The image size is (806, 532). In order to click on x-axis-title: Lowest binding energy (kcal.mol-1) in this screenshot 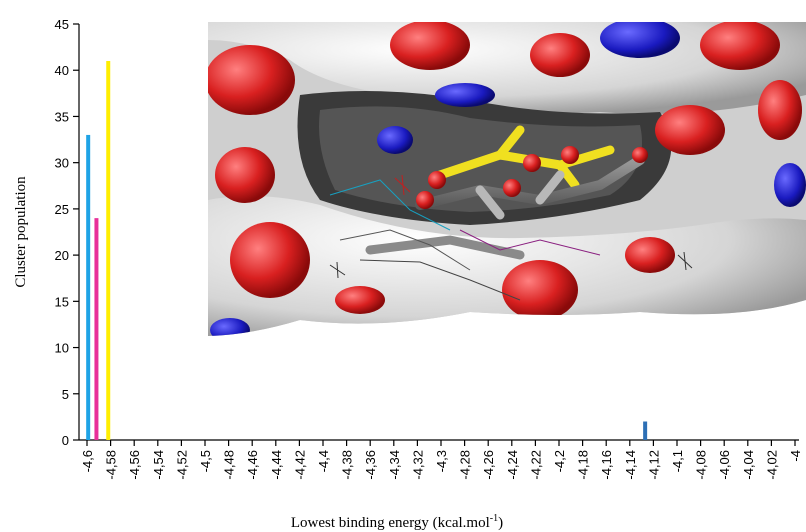, I will do `click(397, 522)`.